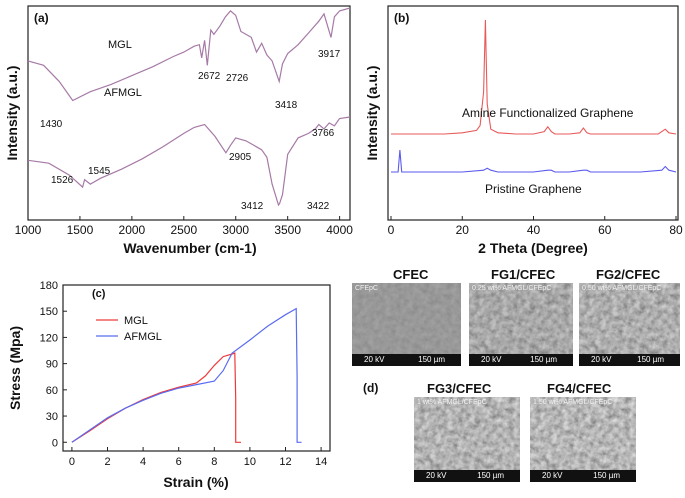  Describe the element at coordinates (235, 230) in the screenshot. I see `ftir-xtick-label: 3000` at that location.